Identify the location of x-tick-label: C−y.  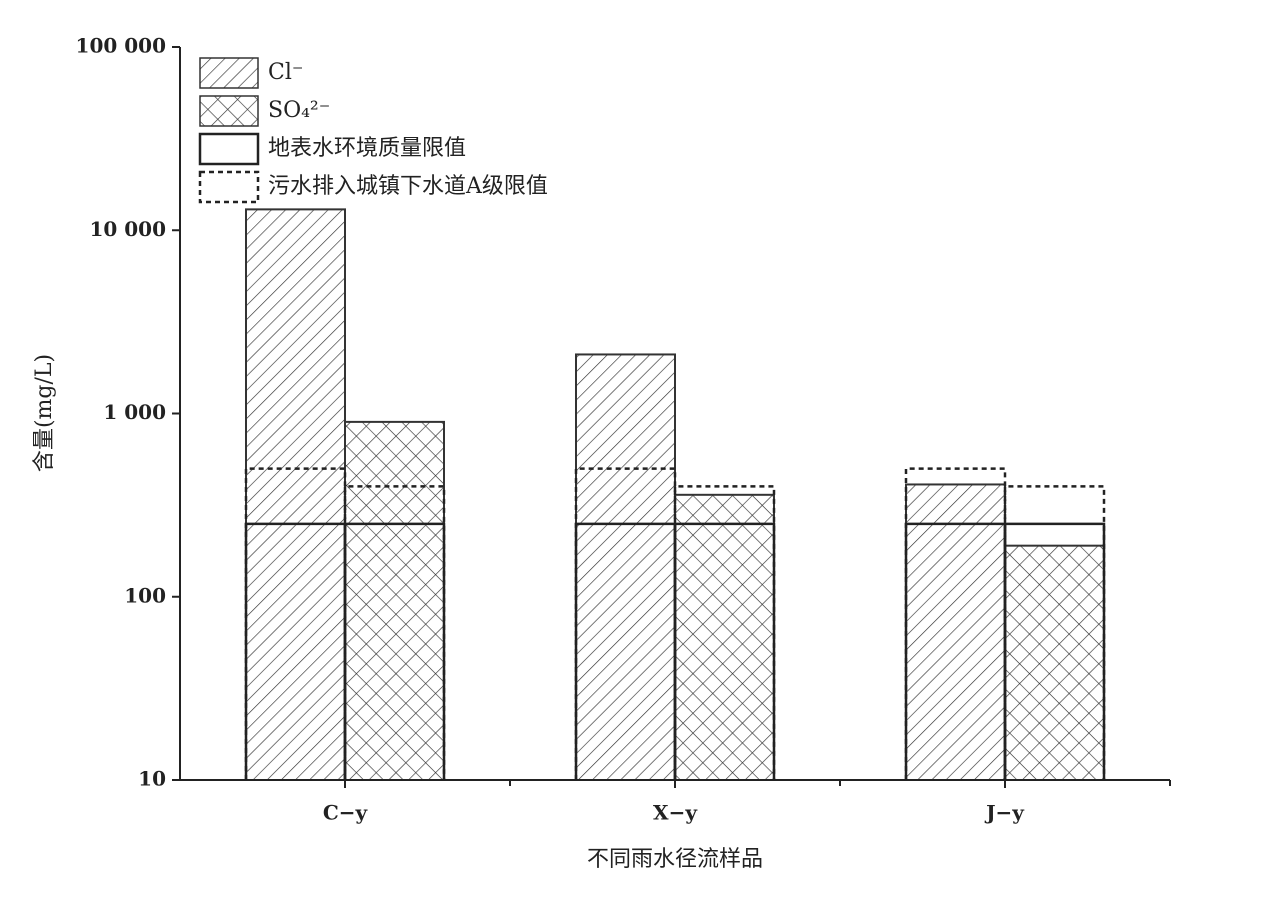
(346, 813).